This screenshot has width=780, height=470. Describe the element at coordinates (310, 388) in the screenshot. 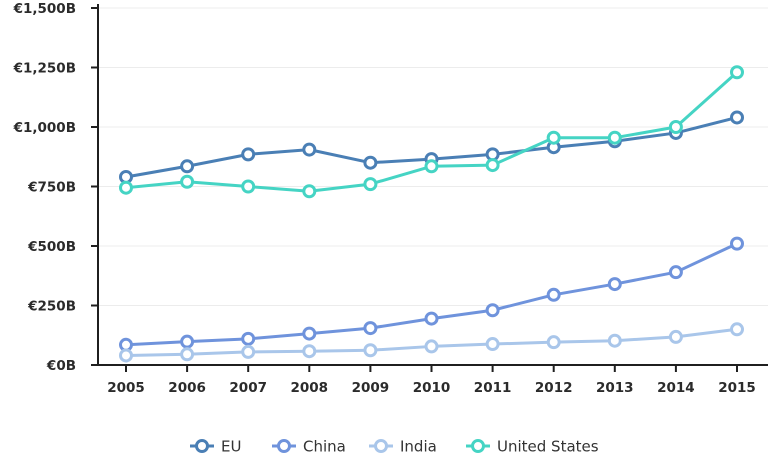

I see `x-tick-label: 2008` at that location.